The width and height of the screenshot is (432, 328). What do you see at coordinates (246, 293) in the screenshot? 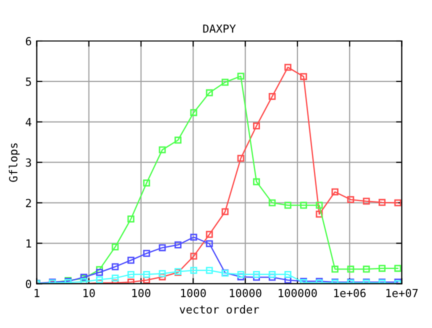
I see `x-tick-label: 10000` at bounding box center [246, 293].